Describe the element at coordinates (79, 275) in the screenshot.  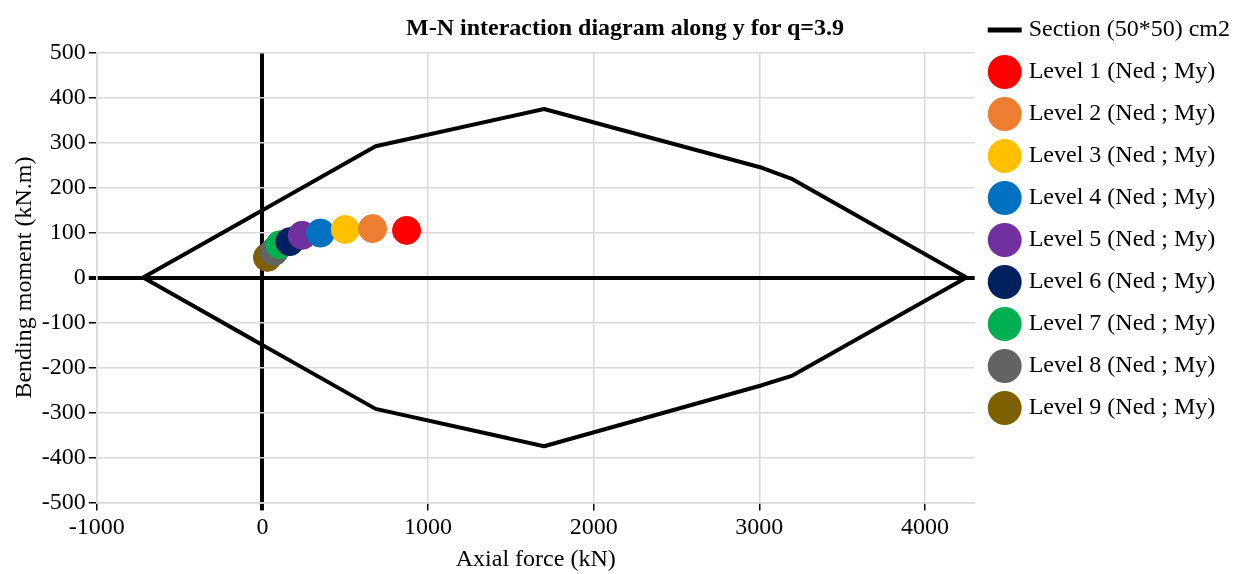
I see `y-tick-label: 0` at that location.